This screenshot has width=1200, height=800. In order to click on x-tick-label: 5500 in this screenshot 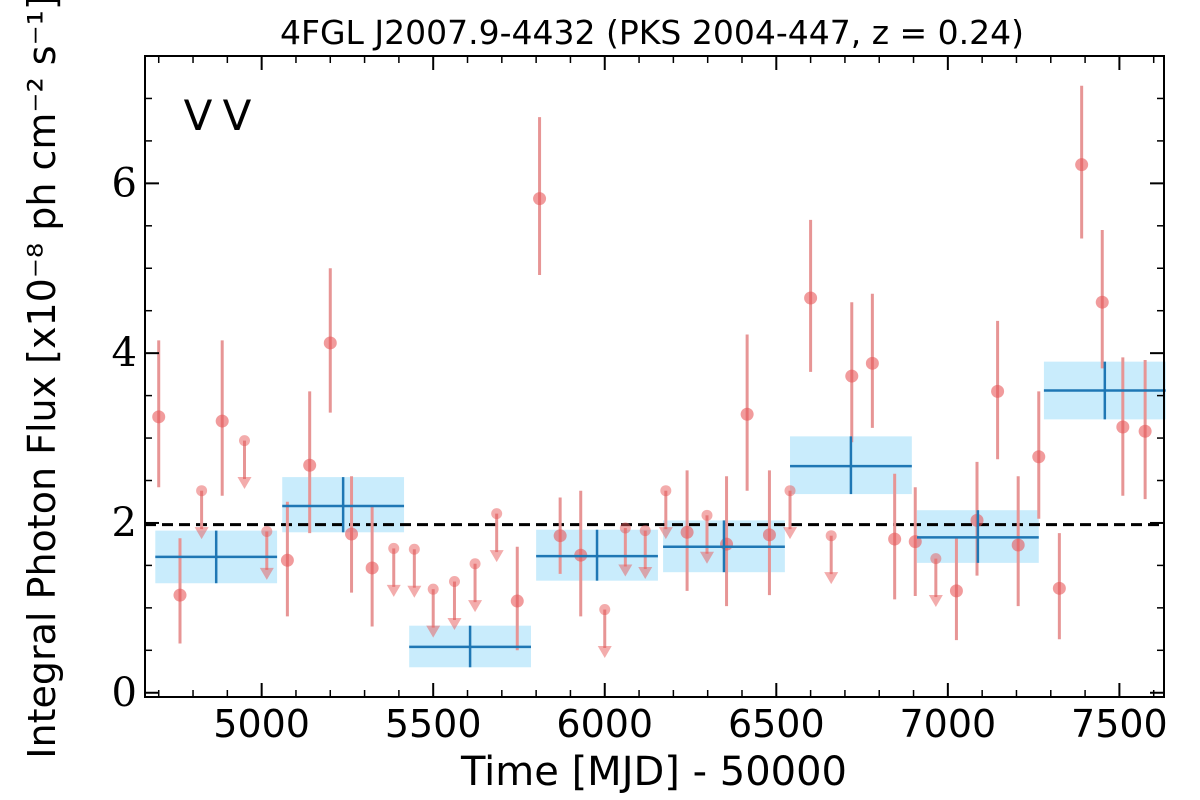, I will do `click(433, 724)`.